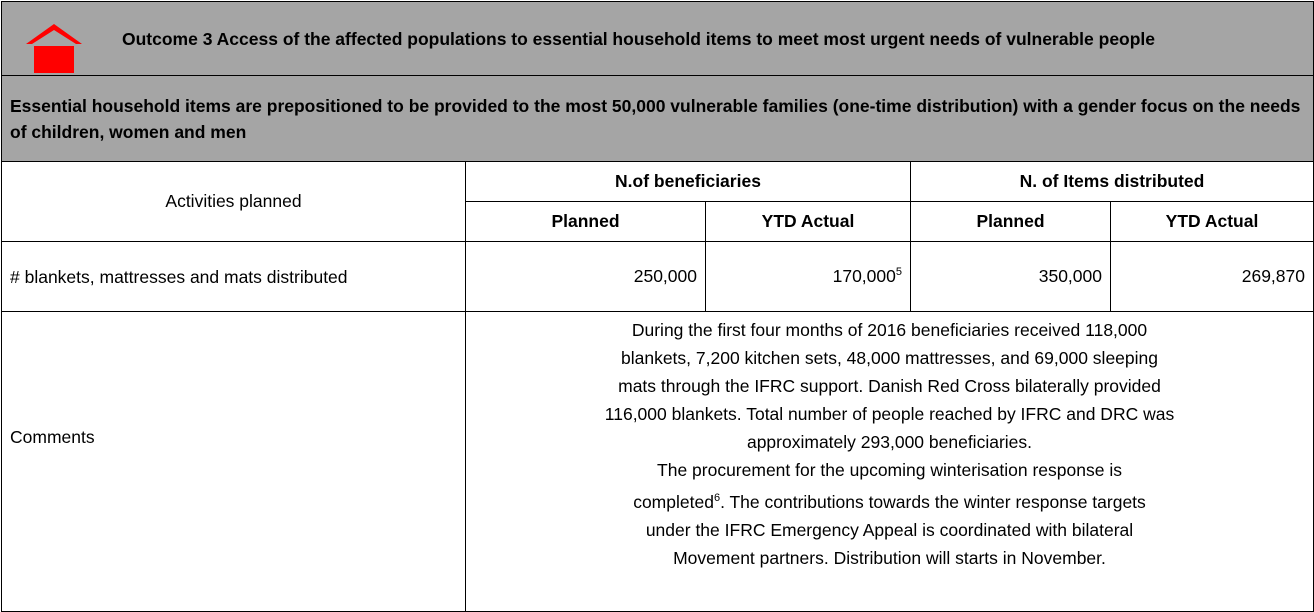 This screenshot has height=612, width=1314. Describe the element at coordinates (1212, 276) in the screenshot. I see `cell: 269,870` at that location.